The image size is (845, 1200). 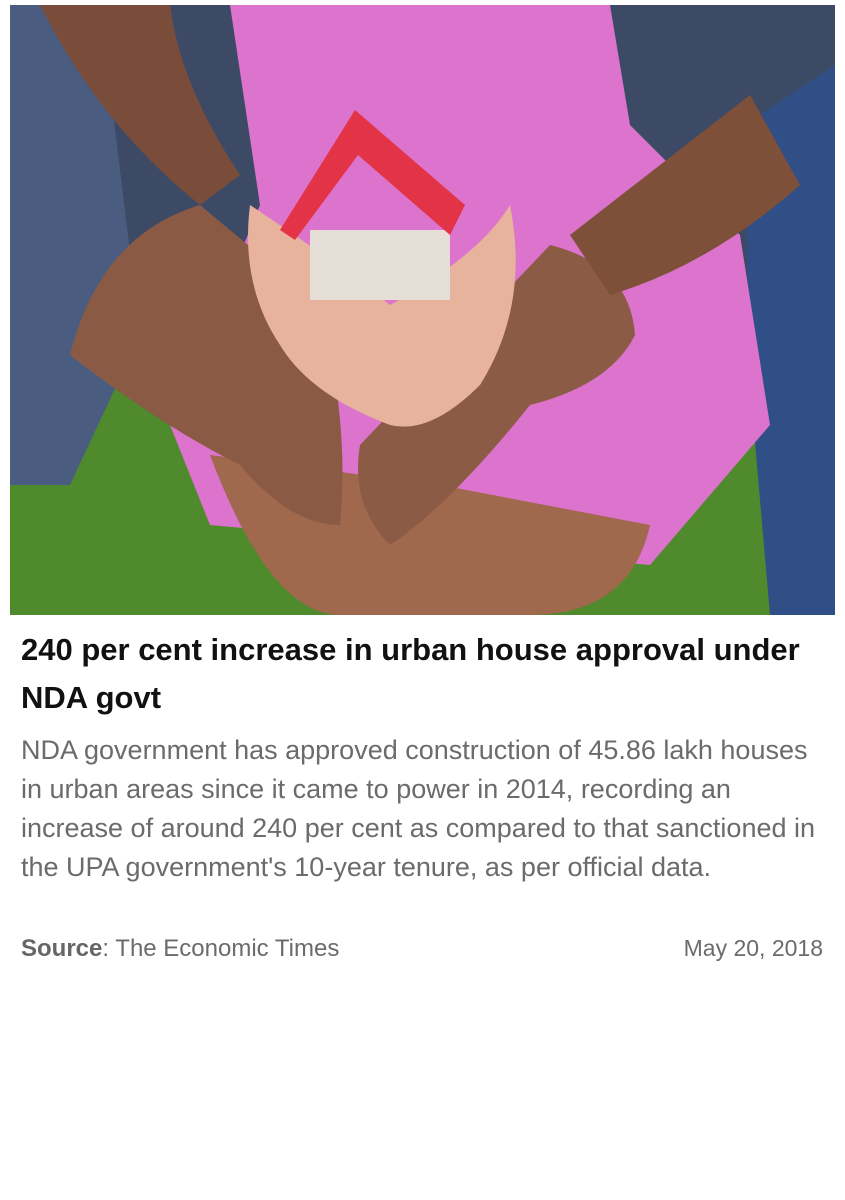 I want to click on adult-arm-right, so click(x=685, y=195).